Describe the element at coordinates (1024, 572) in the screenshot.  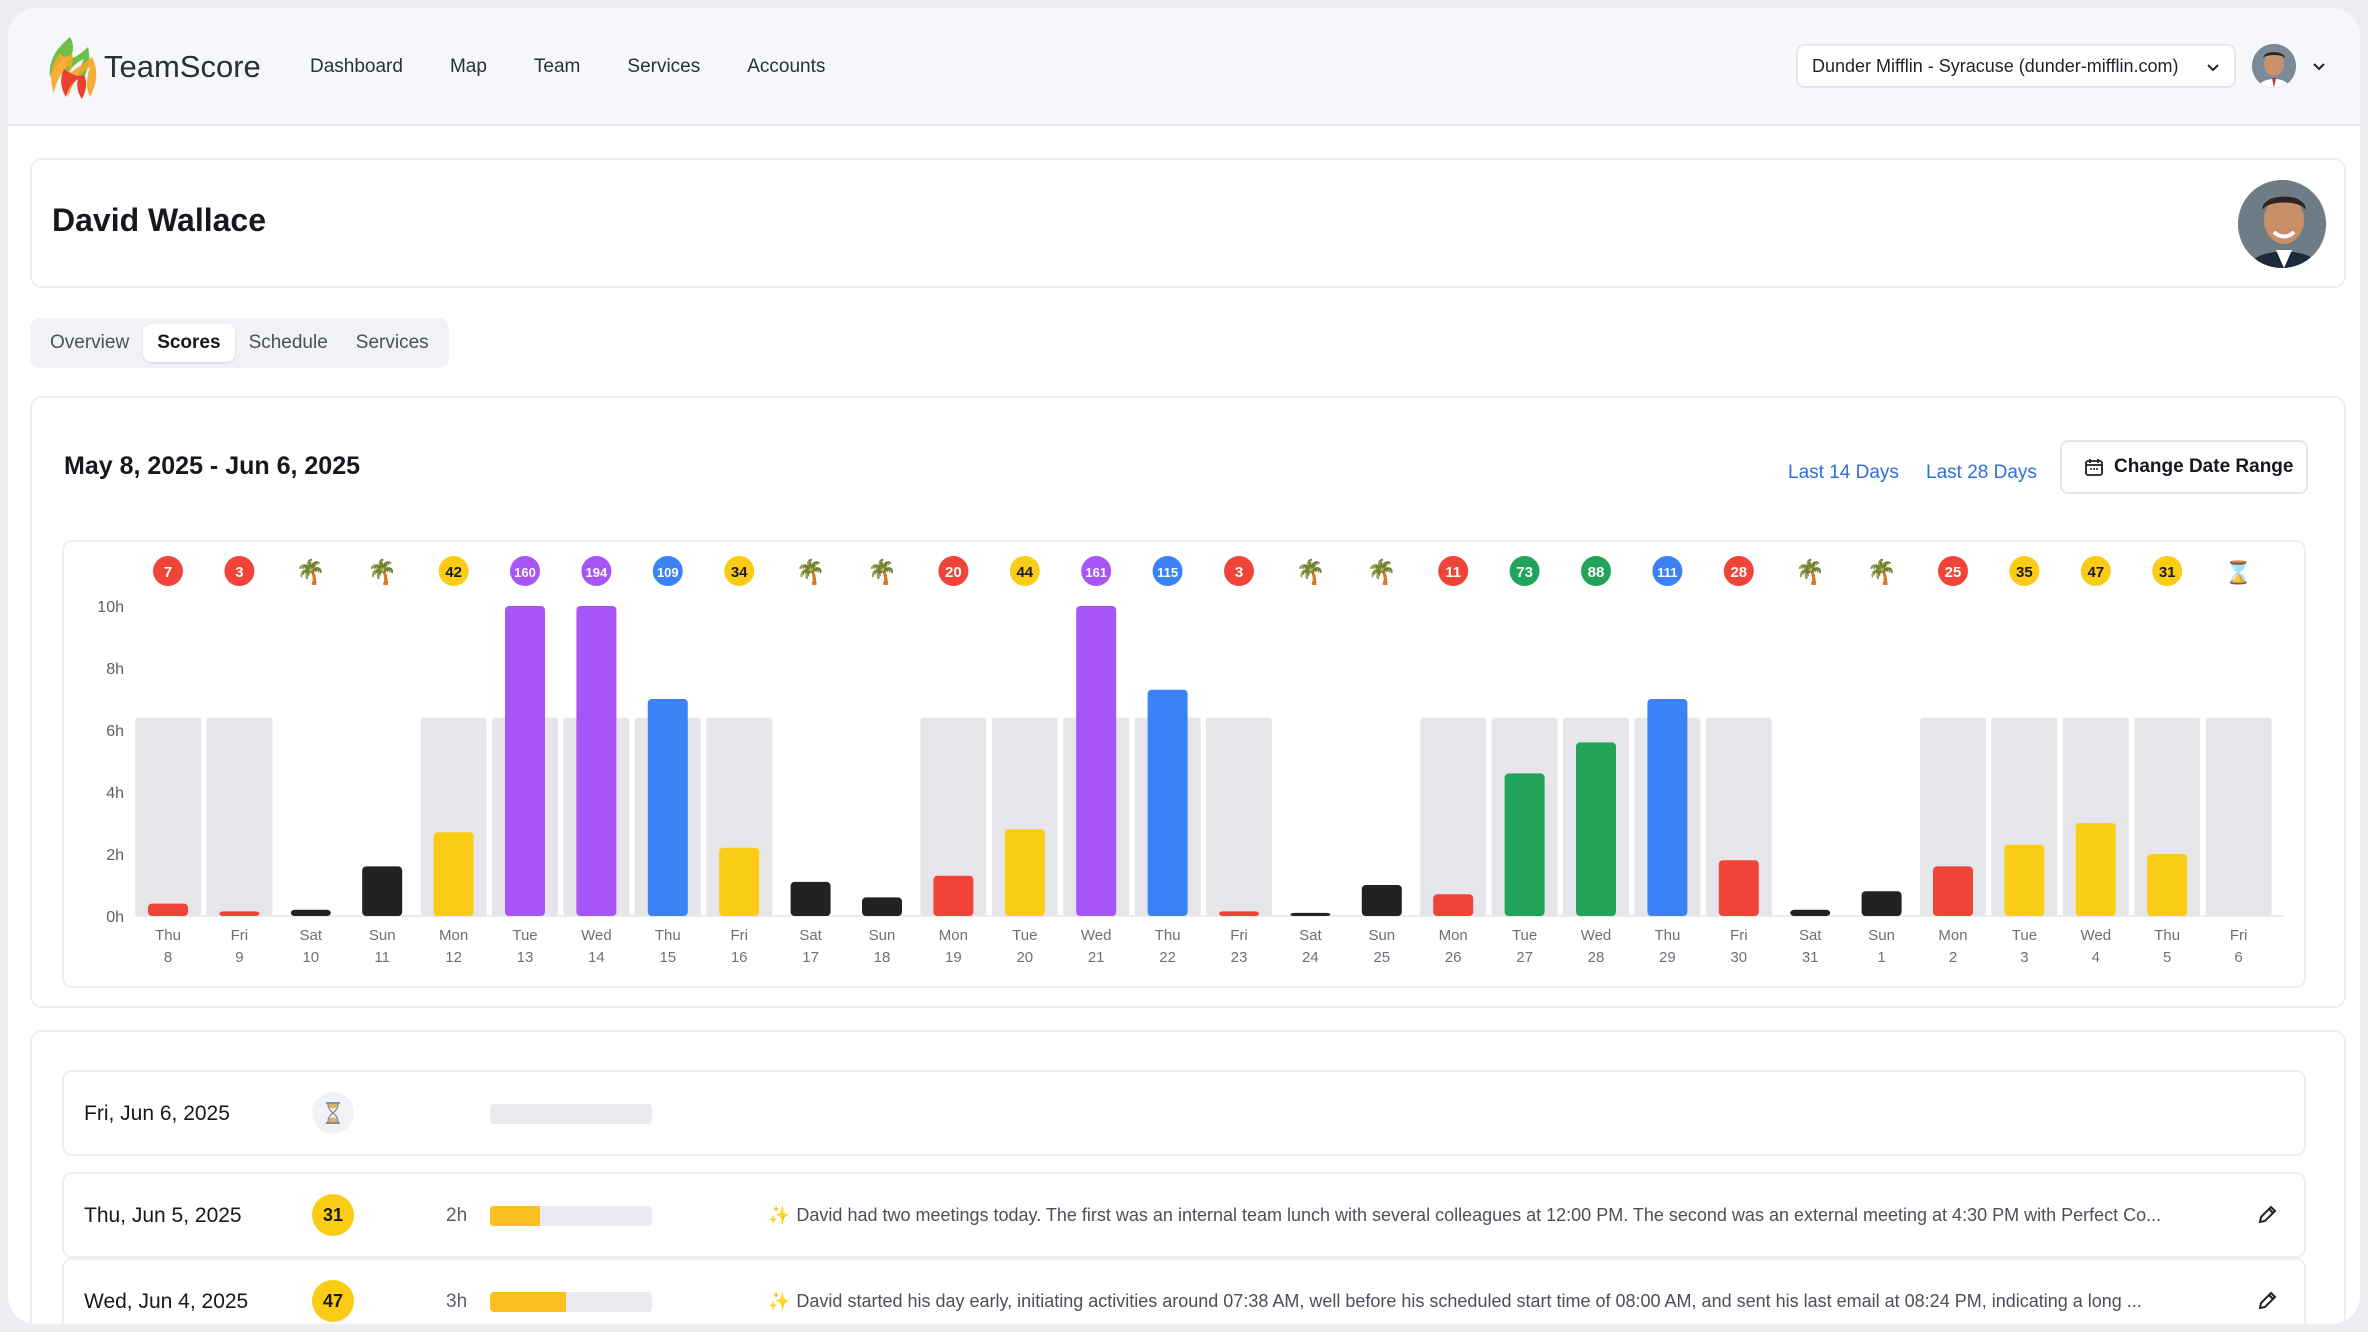
I see `score-value: 44` at that location.